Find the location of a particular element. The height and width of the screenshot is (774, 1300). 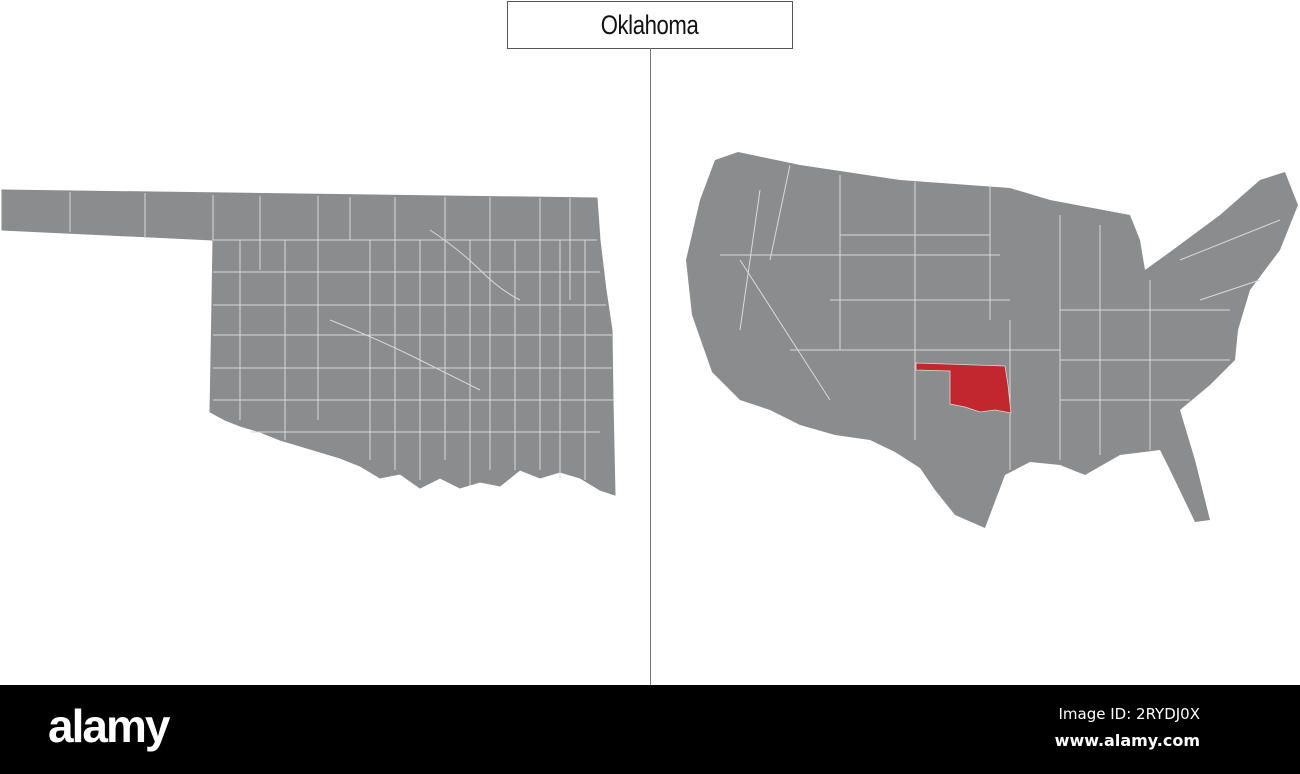

image-id: Image ID: 2RYDJ0X is located at coordinates (1129, 714).